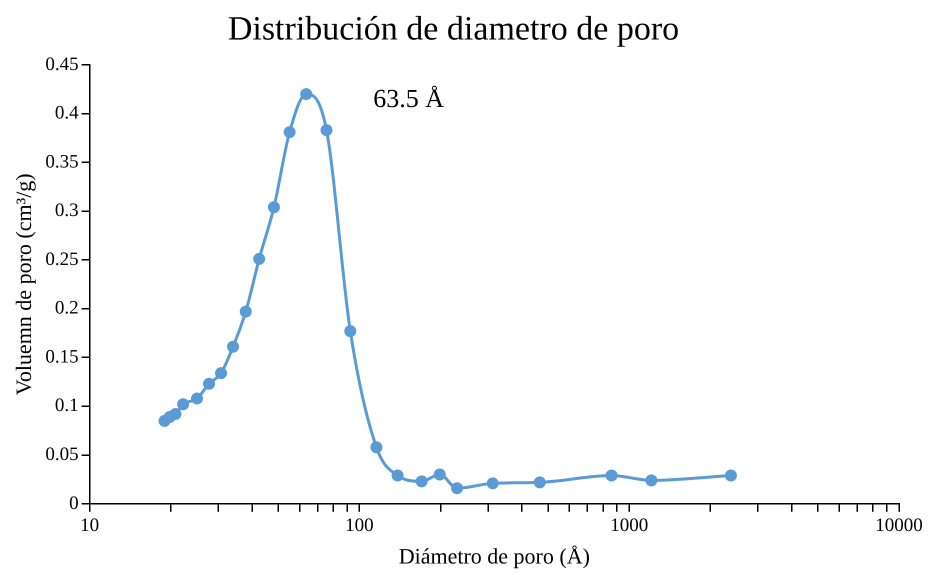  Describe the element at coordinates (66, 405) in the screenshot. I see `y-tick-label: 0.1` at that location.